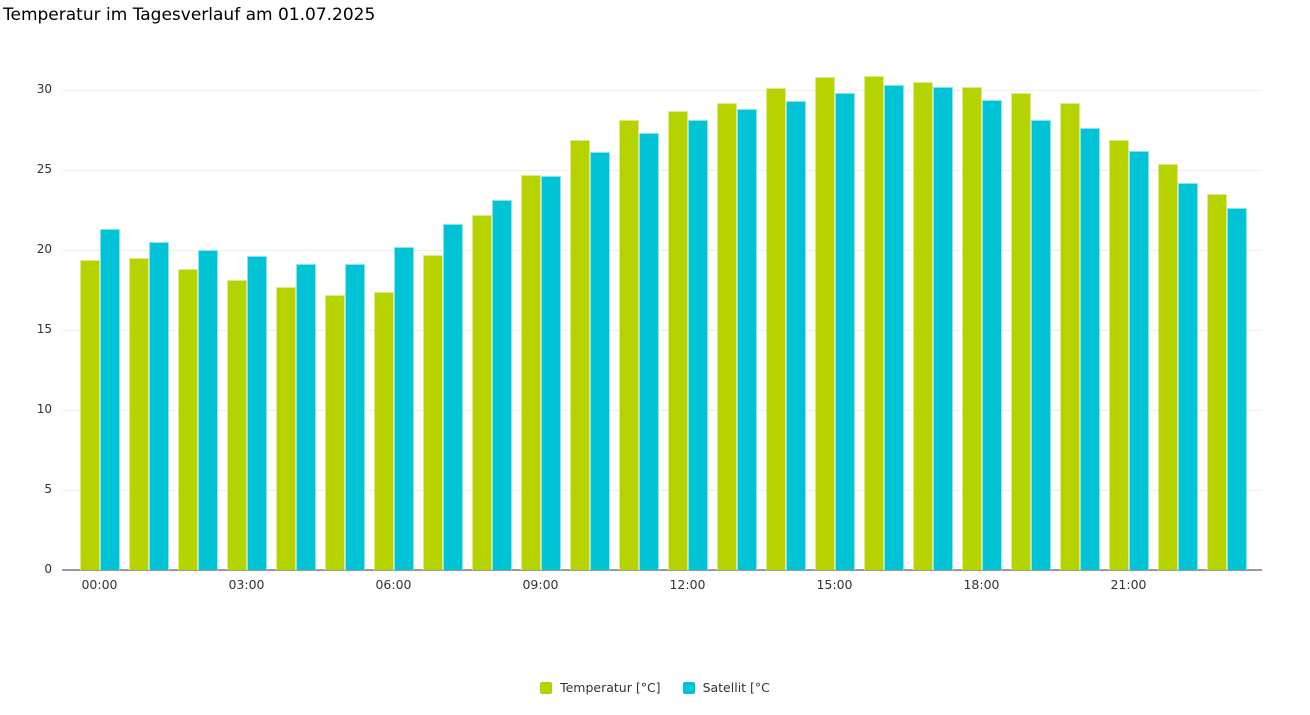 The width and height of the screenshot is (1310, 715). What do you see at coordinates (138, 414) in the screenshot?
I see `bar-temperatur-01:00` at bounding box center [138, 414].